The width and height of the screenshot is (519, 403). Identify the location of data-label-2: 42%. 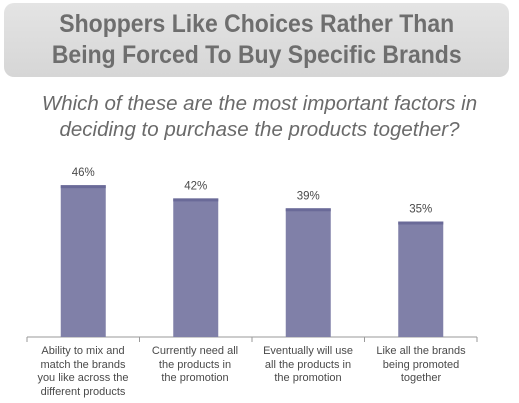
(195, 186).